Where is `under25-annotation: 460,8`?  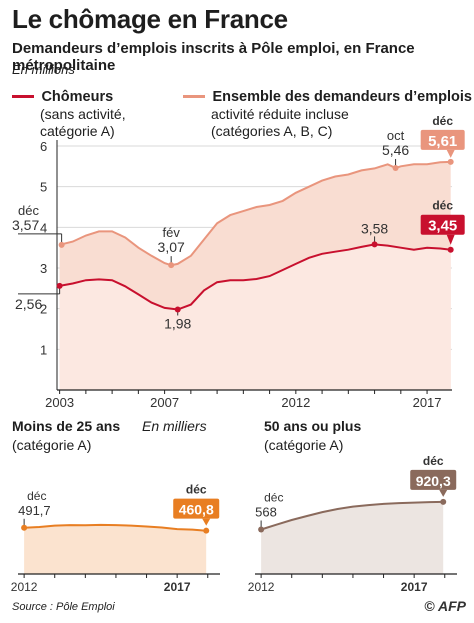
under25-annotation: 460,8 is located at coordinates (196, 510).